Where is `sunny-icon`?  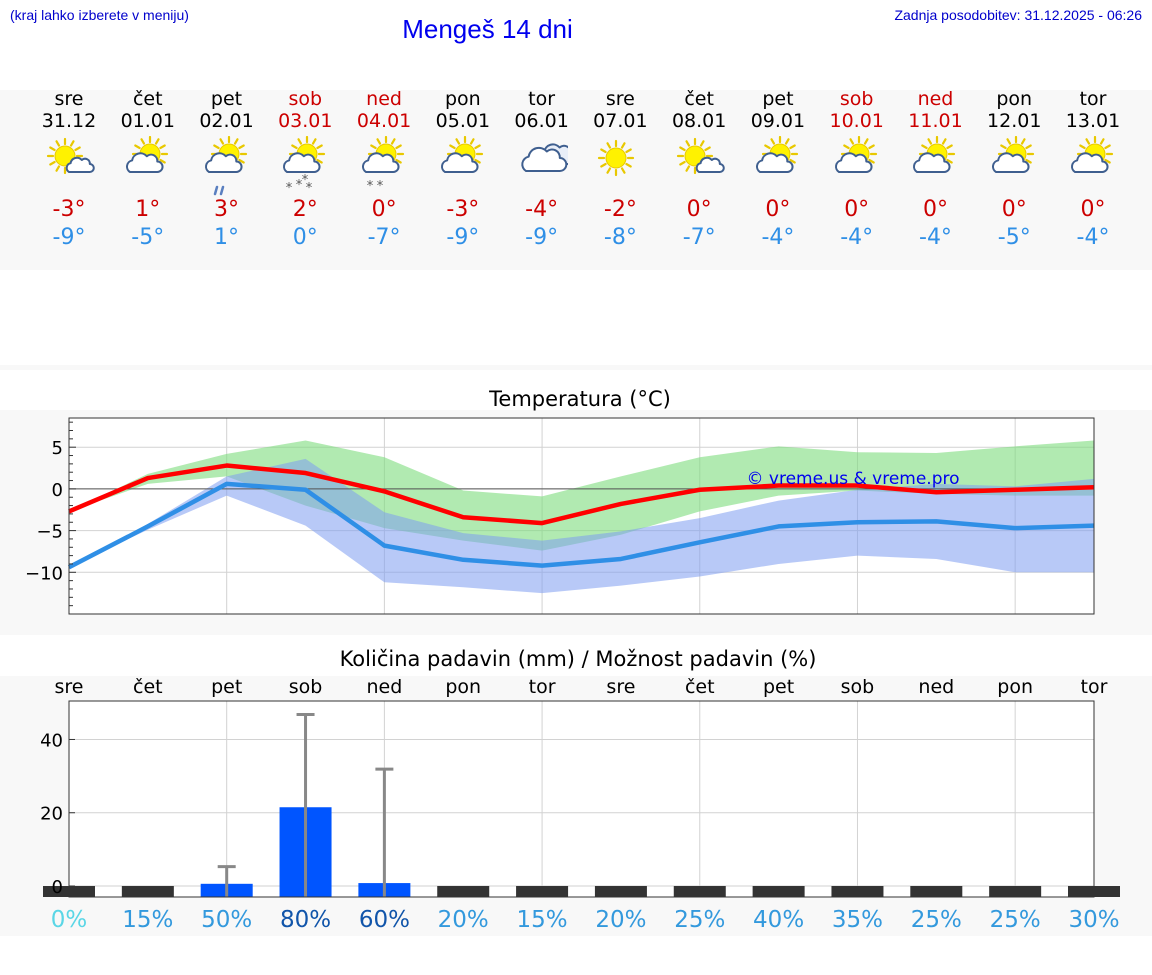 sunny-icon is located at coordinates (616, 158).